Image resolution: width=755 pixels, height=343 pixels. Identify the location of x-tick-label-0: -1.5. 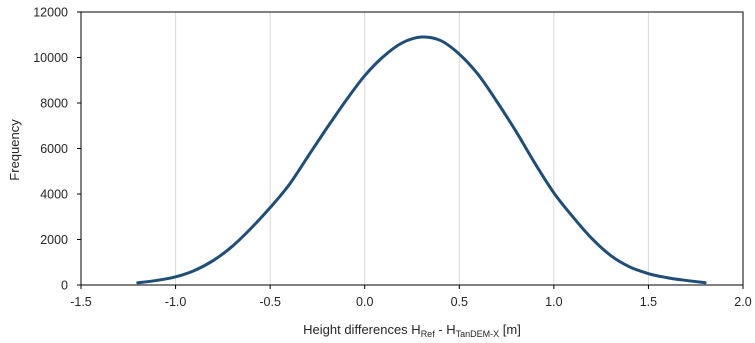
(81, 302).